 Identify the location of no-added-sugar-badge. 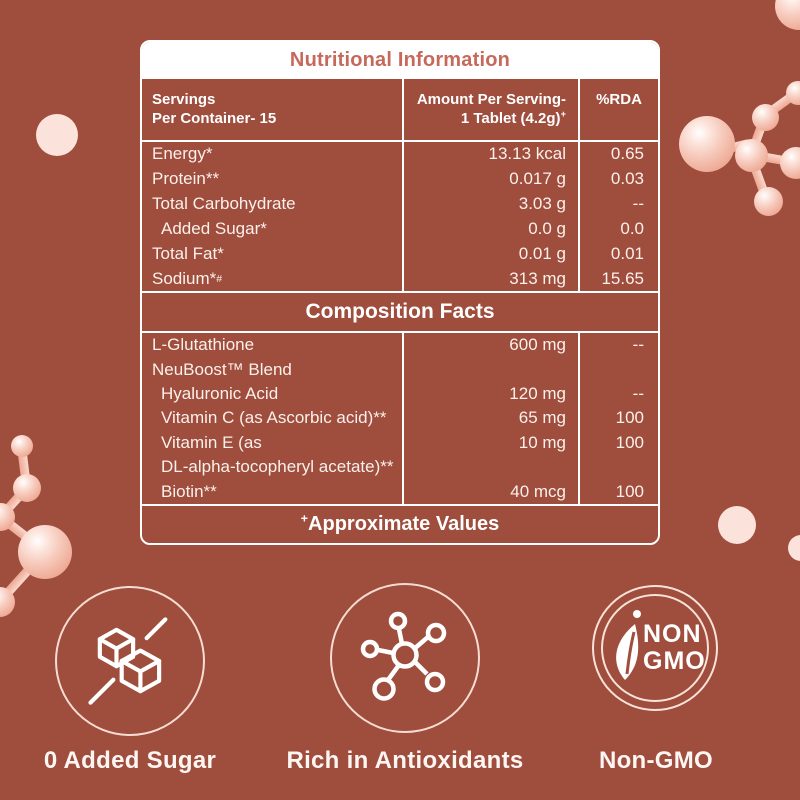
(130, 661).